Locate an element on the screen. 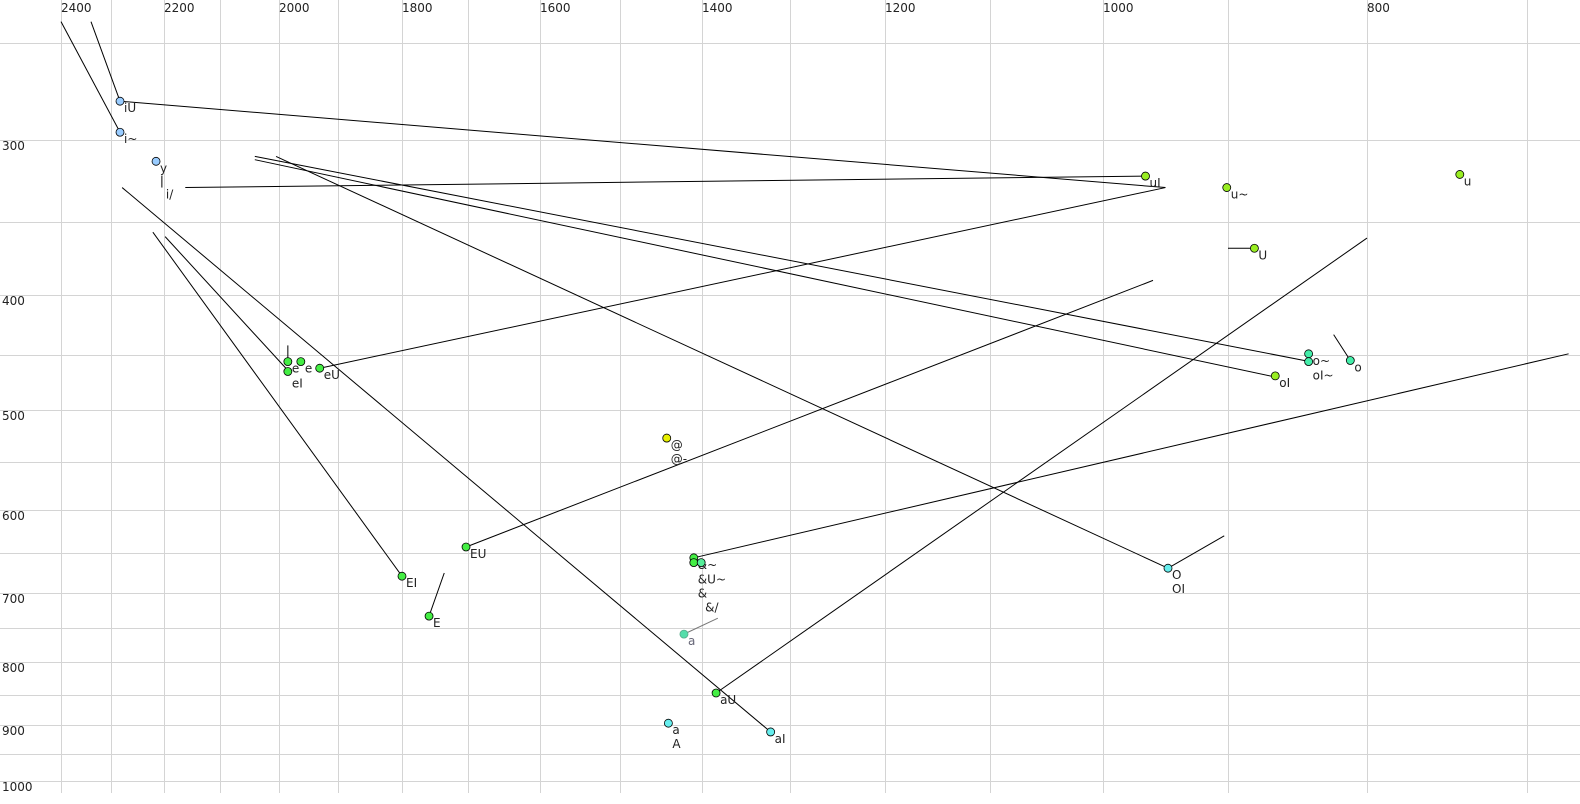 This screenshot has height=804, width=1580. point-label: oI~ is located at coordinates (1323, 376).